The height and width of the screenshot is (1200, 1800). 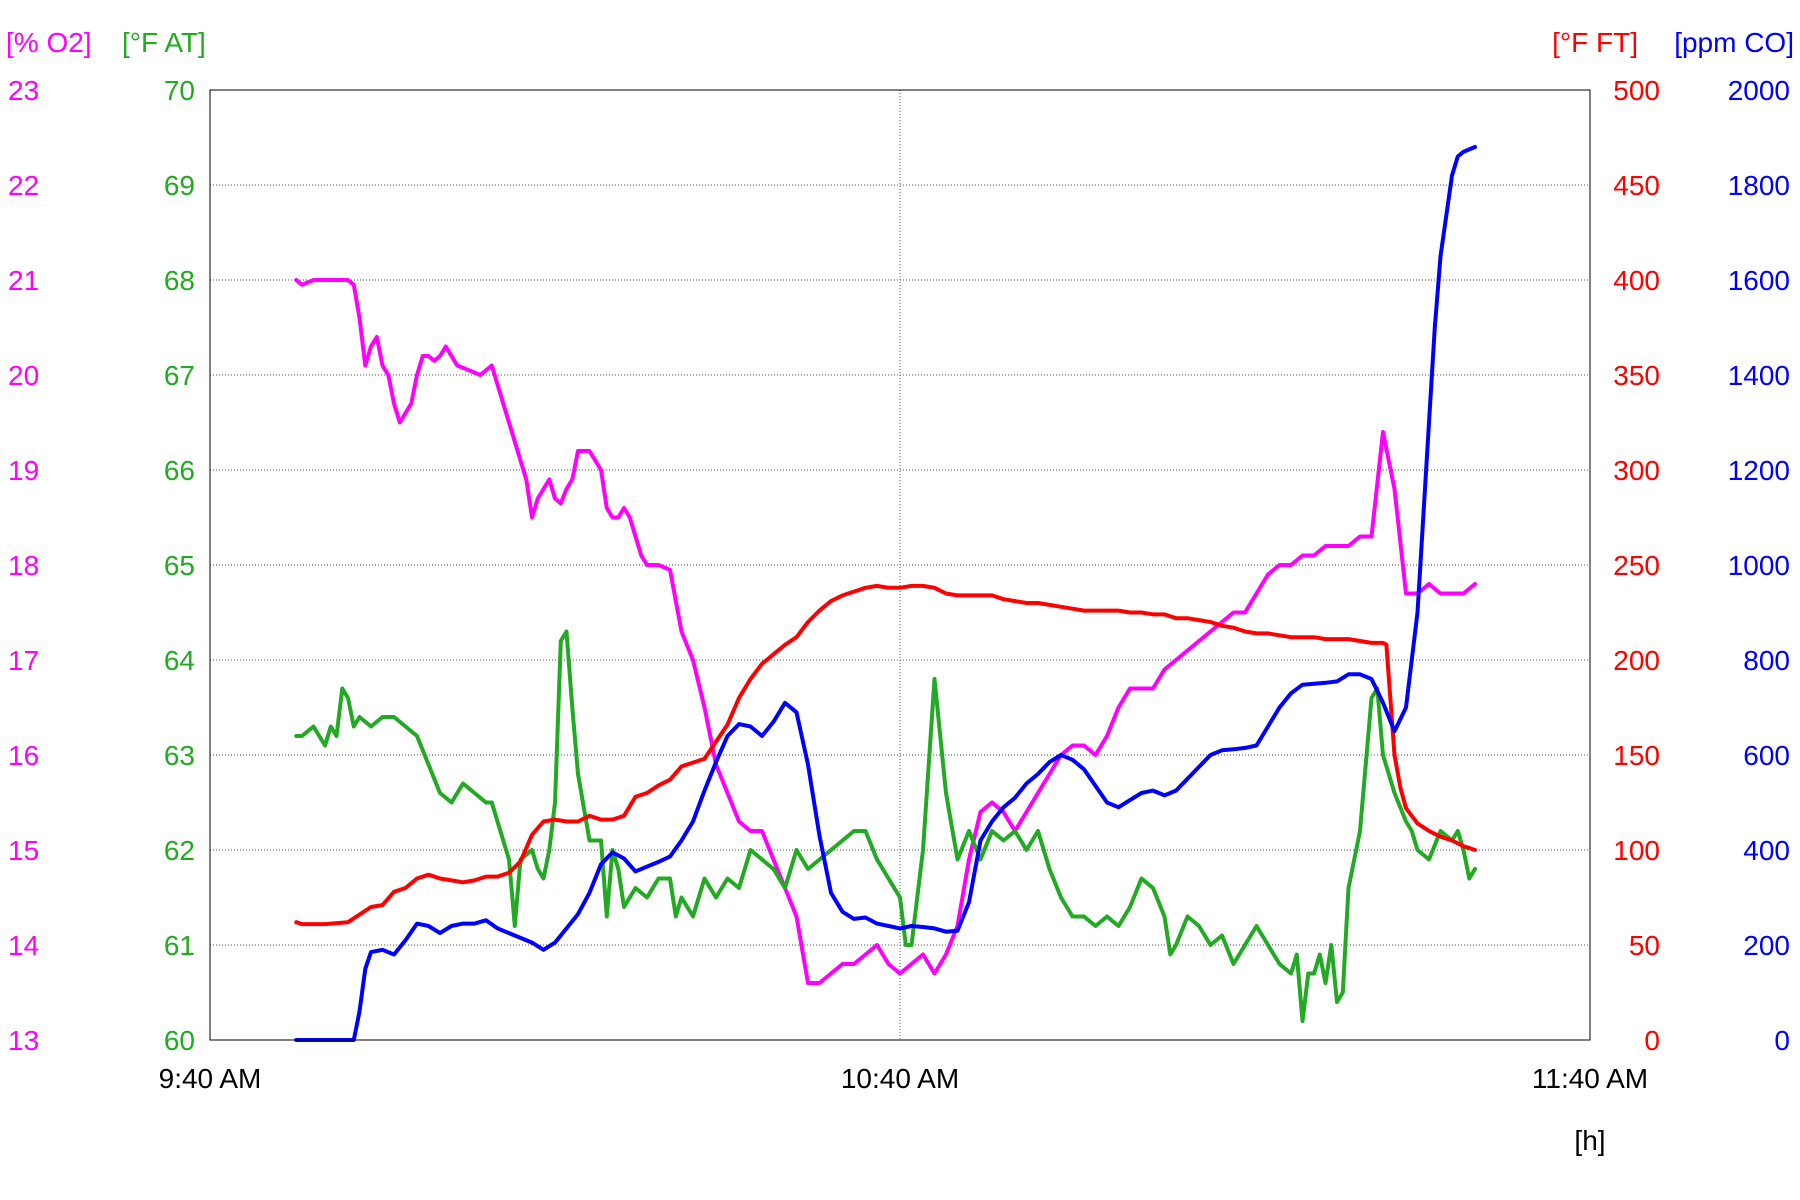 I want to click on y-tick-label-ft: 350, so click(x=1636, y=375).